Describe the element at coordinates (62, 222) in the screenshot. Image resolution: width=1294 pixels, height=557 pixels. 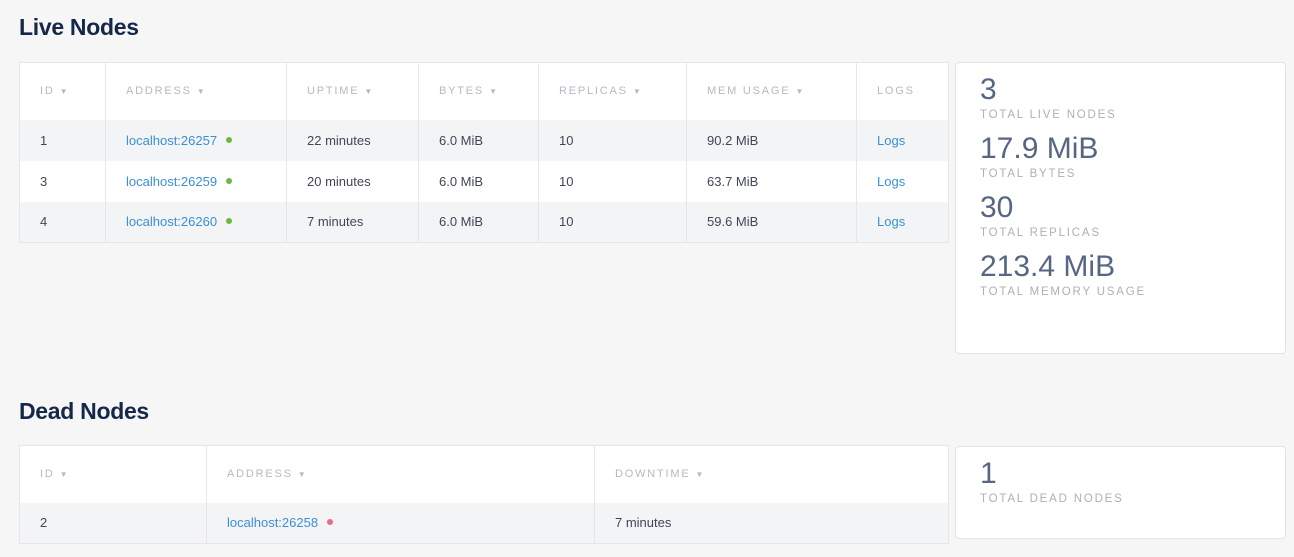
I see `cell-id: 4` at that location.